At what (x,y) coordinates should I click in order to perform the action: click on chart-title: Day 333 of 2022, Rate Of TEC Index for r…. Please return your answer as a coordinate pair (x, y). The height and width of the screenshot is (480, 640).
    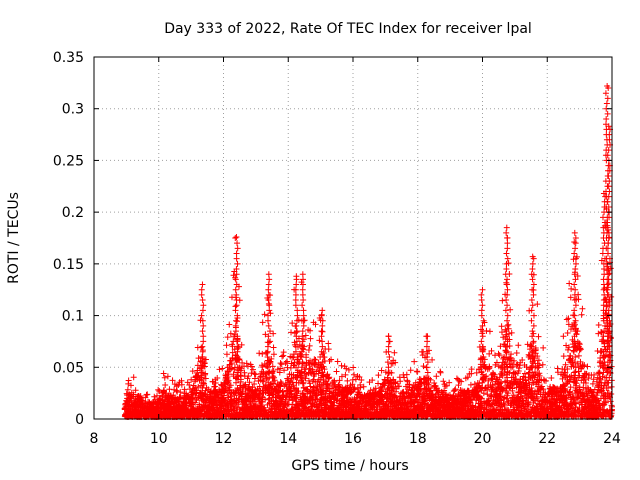
    Looking at the image, I should click on (348, 29).